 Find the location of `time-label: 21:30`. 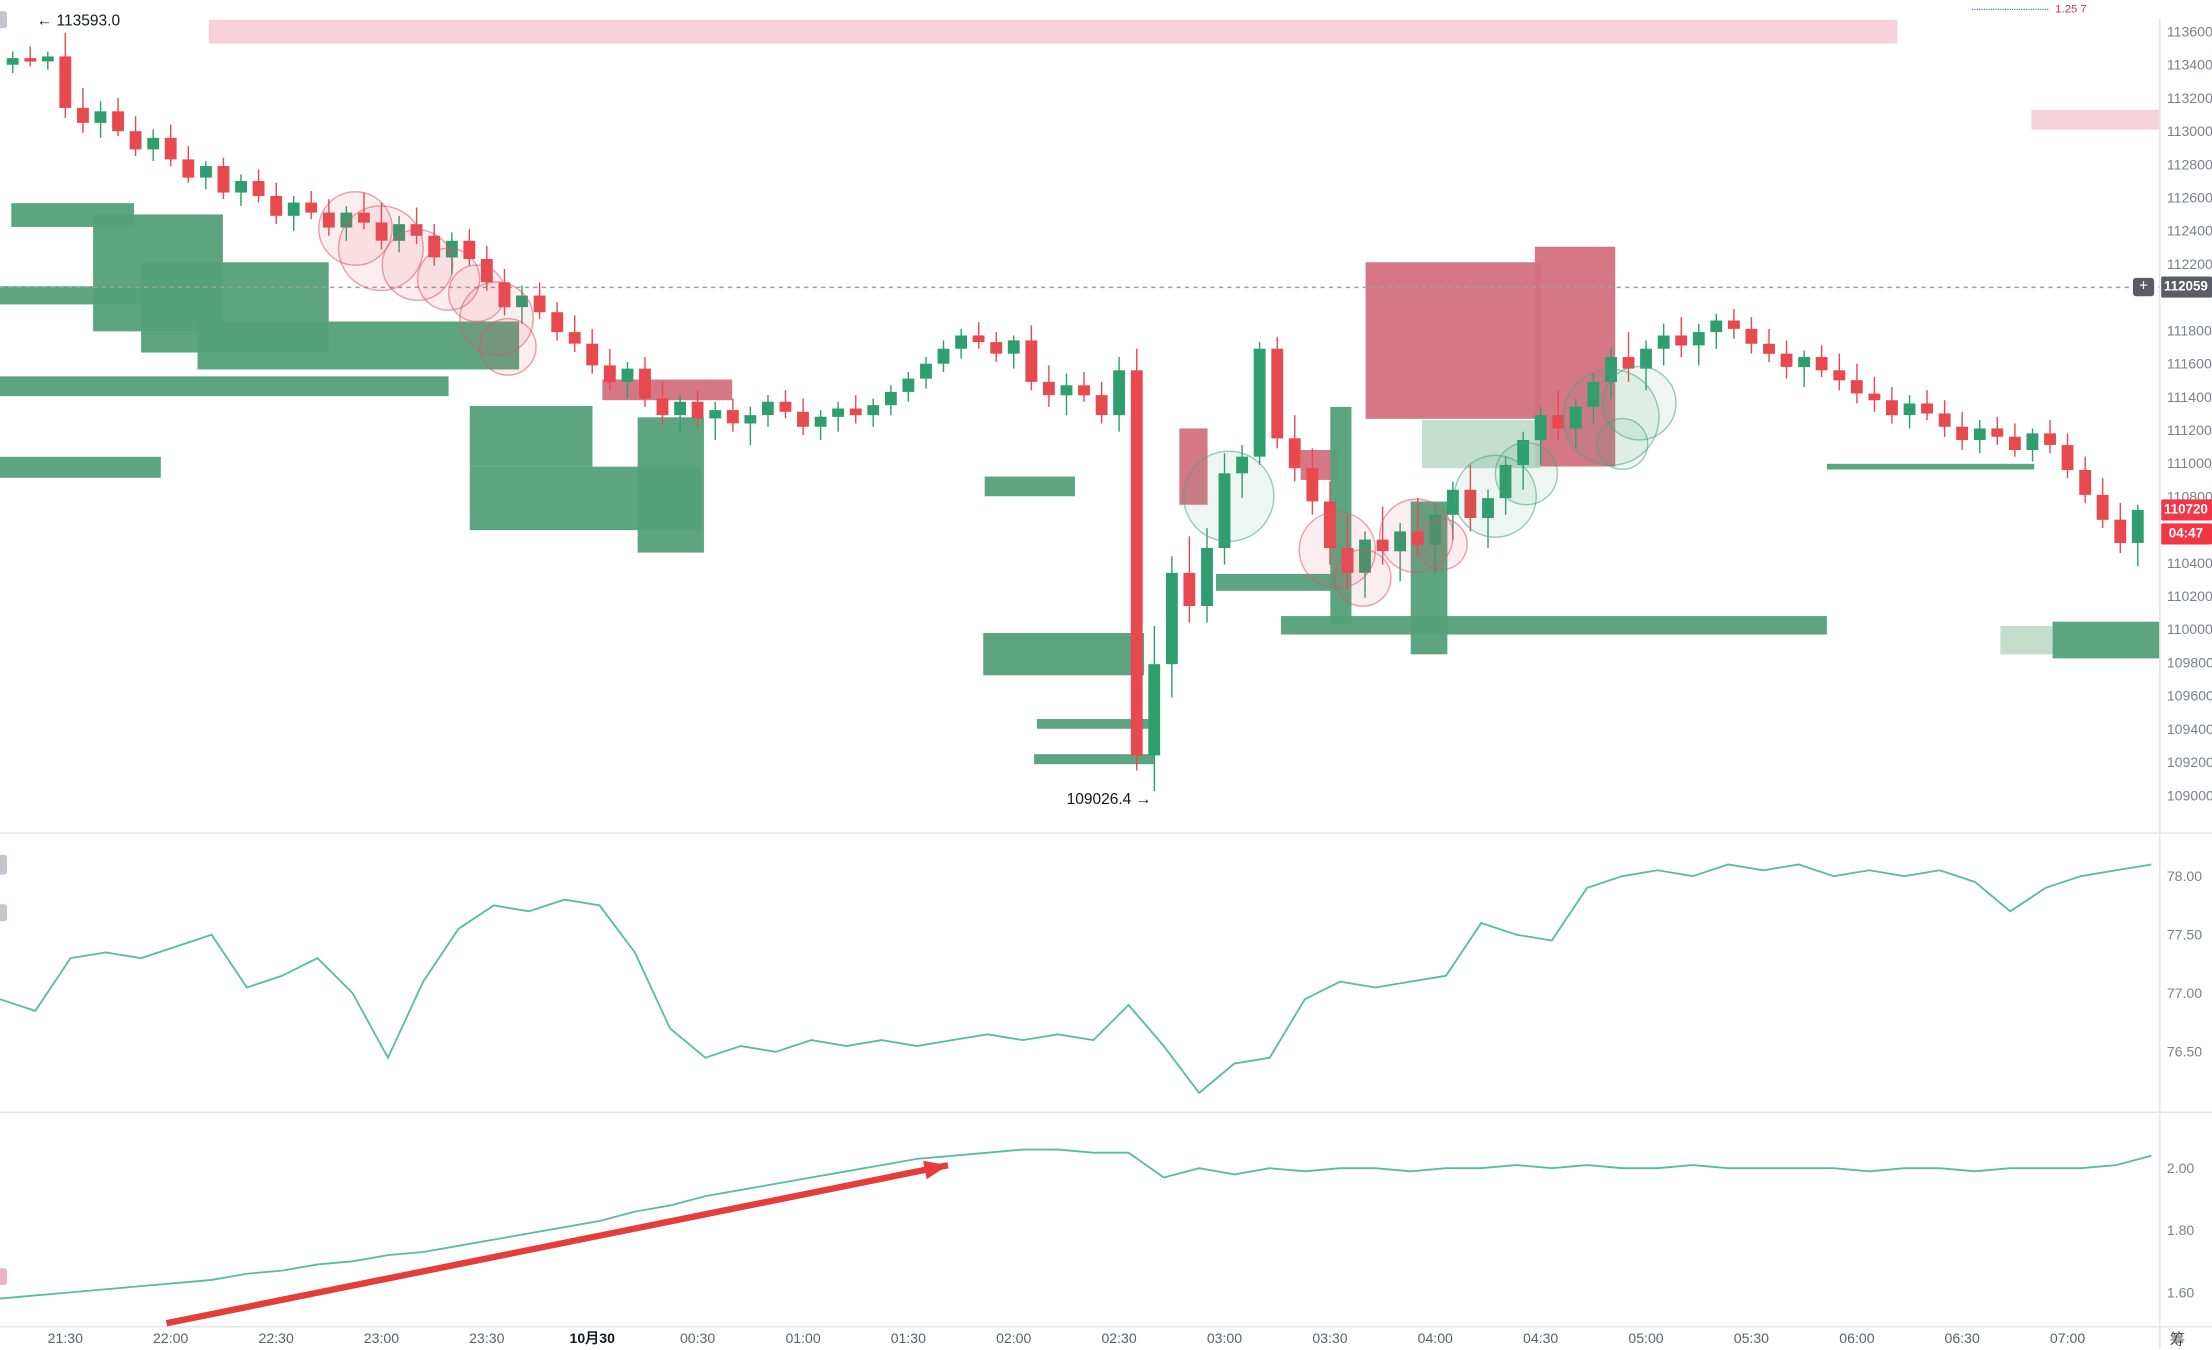

time-label: 21:30 is located at coordinates (65, 1338).